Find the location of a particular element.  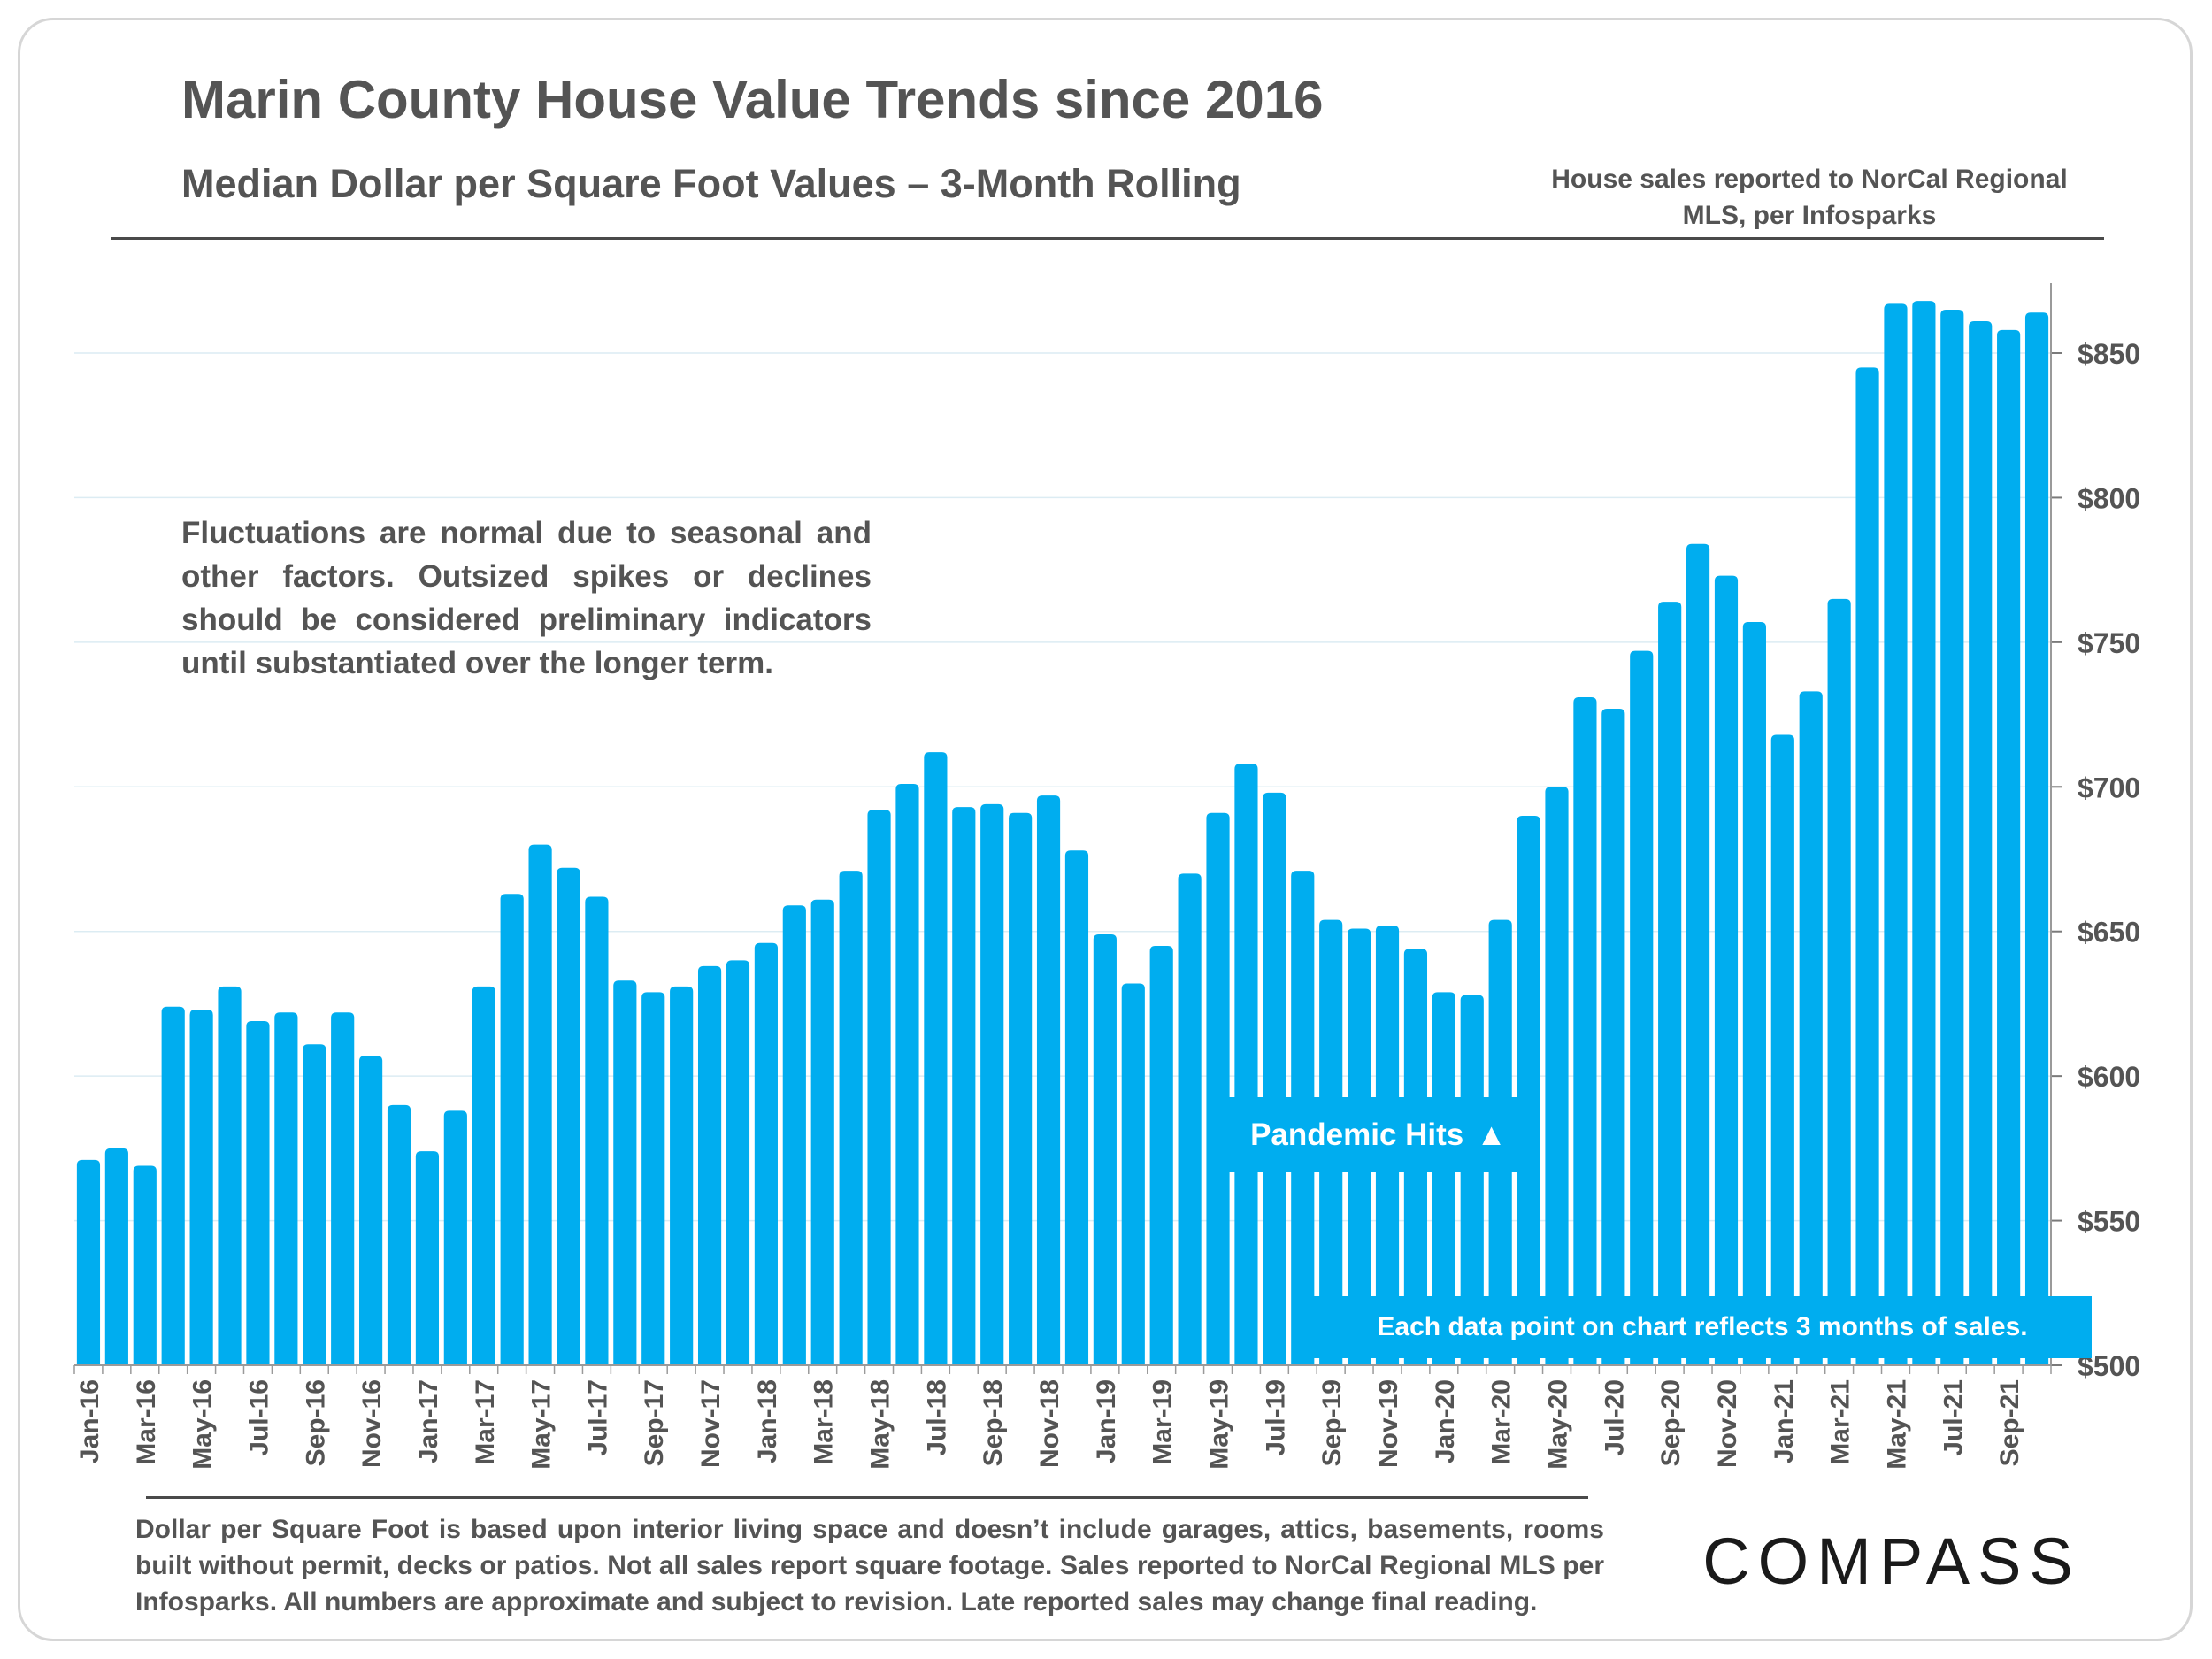

x-tick-label: Sep-16 is located at coordinates (316, 1423).